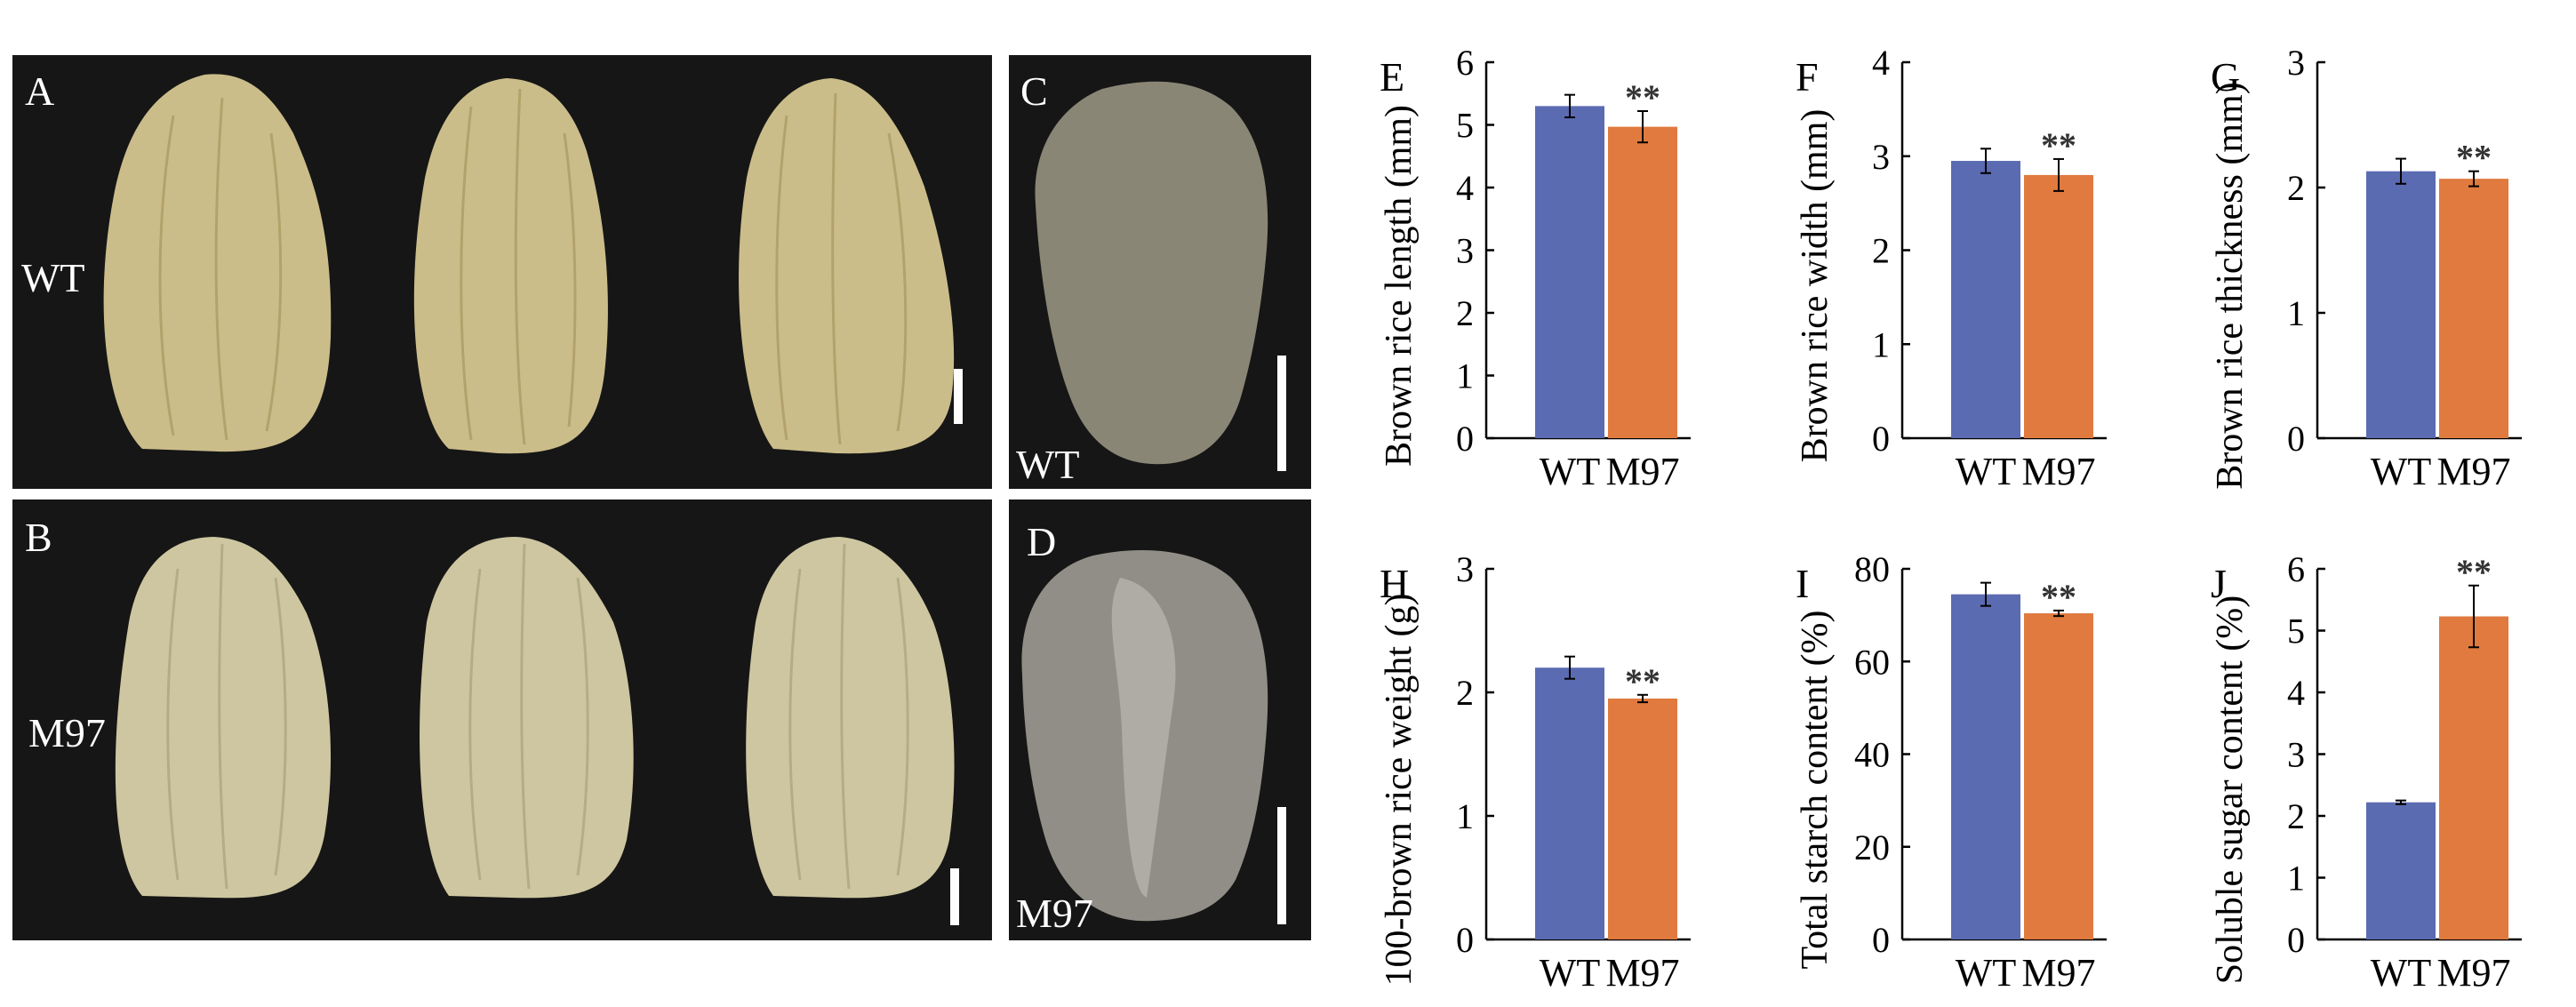 This screenshot has width=2576, height=1007. What do you see at coordinates (38, 537) in the screenshot?
I see `panel-letter: B` at bounding box center [38, 537].